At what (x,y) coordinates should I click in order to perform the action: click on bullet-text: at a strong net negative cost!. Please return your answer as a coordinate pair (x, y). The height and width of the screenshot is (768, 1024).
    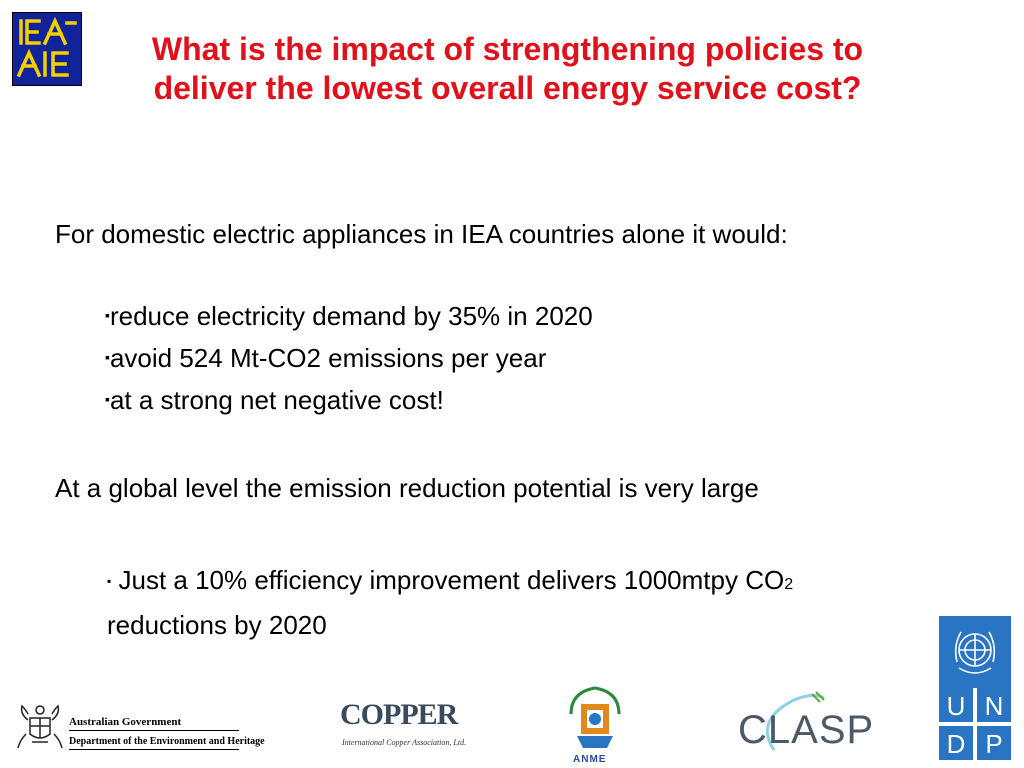
    Looking at the image, I should click on (276, 400).